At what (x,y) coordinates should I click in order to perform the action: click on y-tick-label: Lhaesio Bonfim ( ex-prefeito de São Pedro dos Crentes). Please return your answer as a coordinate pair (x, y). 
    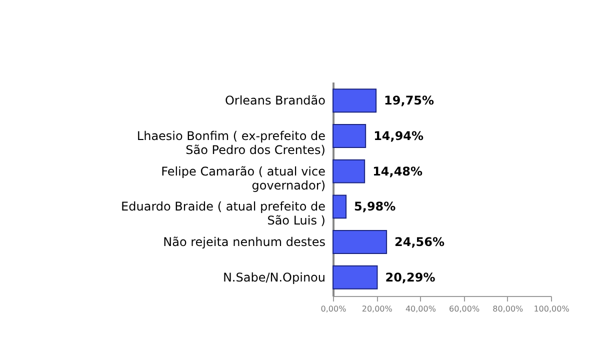
    Looking at the image, I should click on (231, 142).